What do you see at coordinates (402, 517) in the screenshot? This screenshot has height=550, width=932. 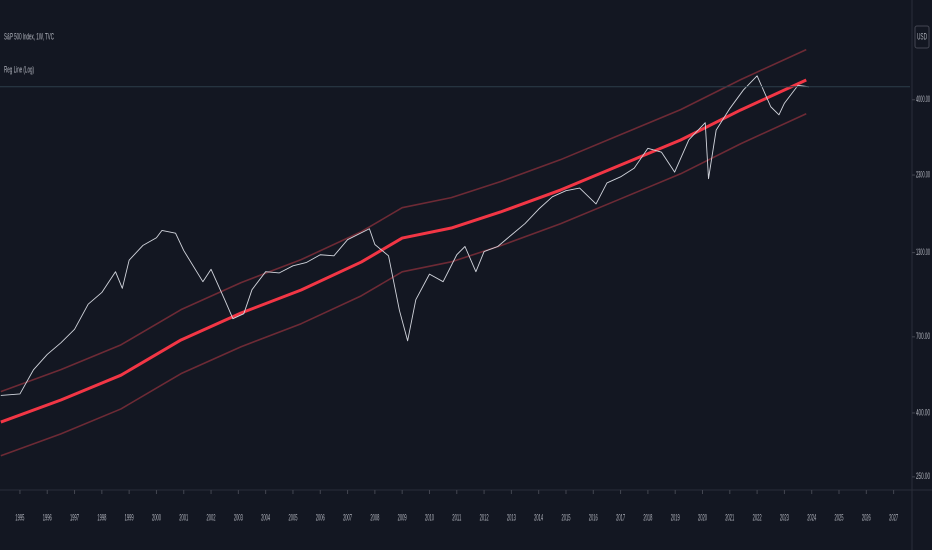 I see `x-tick-label: 2009` at bounding box center [402, 517].